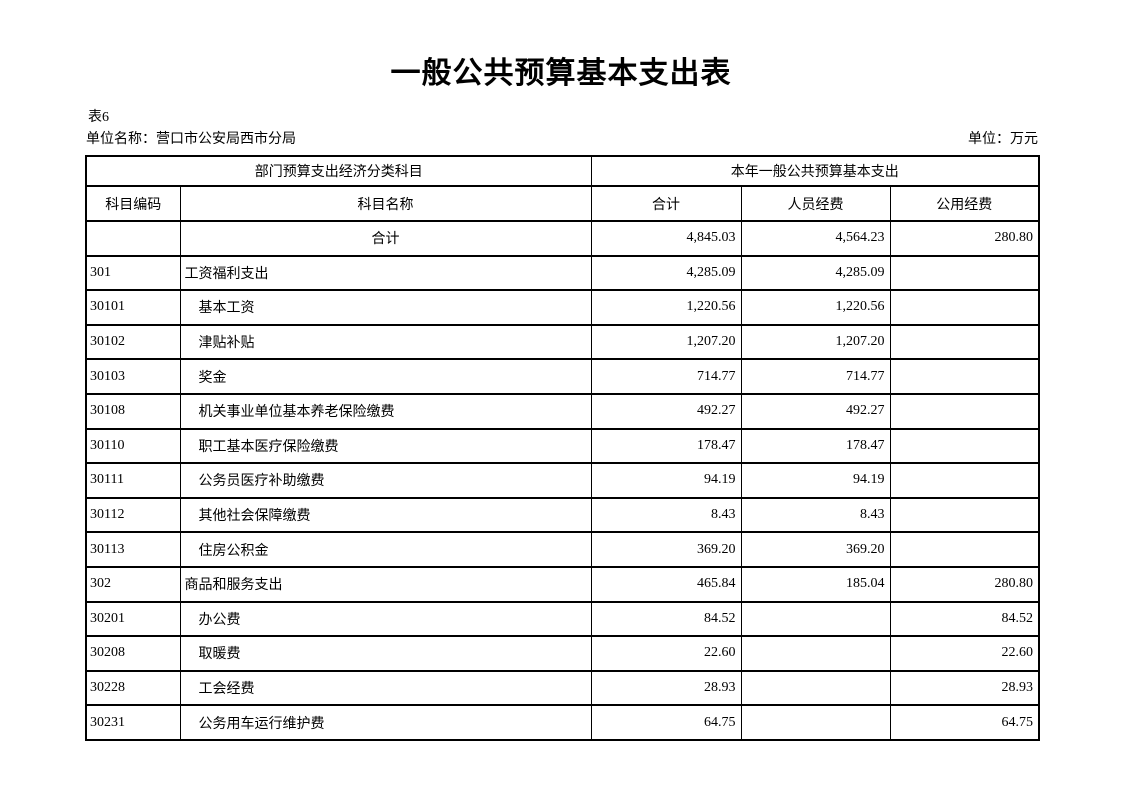  What do you see at coordinates (385, 584) in the screenshot?
I see `subject-name-cell: 商品和服务支出` at bounding box center [385, 584].